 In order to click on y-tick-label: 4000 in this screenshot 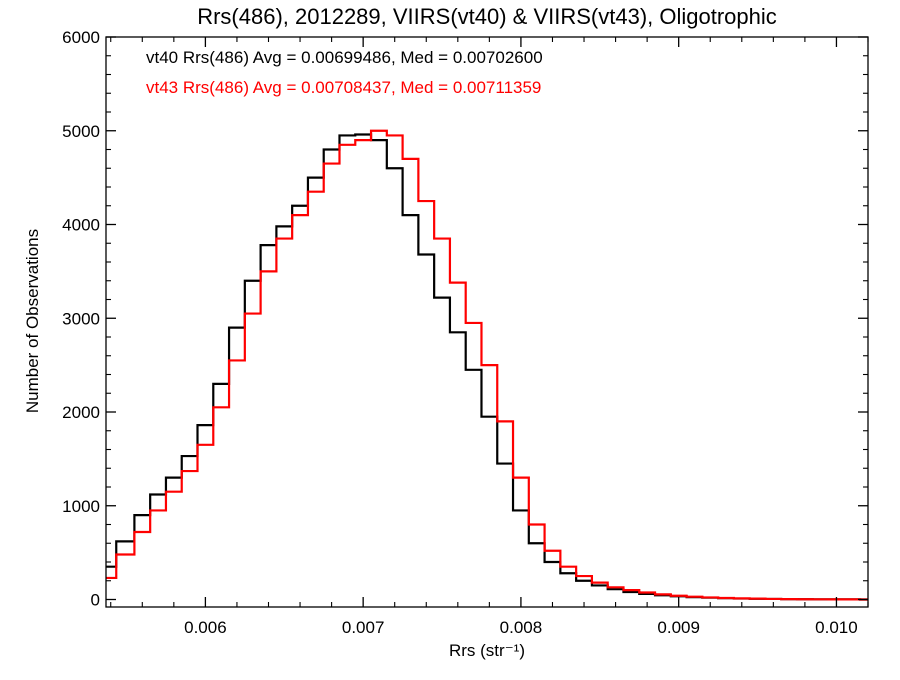, I will do `click(81, 225)`.